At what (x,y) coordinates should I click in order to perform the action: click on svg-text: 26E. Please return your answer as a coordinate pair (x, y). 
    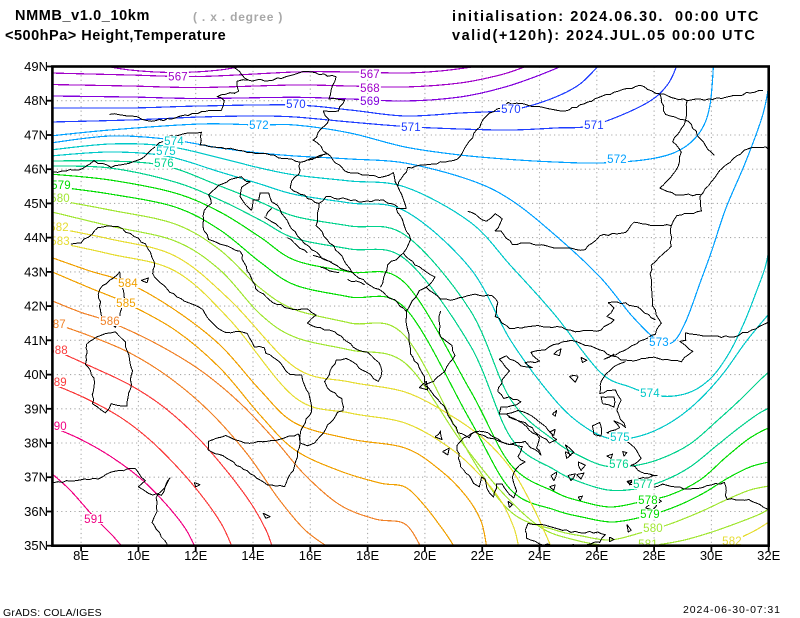
    Looking at the image, I should click on (596, 555).